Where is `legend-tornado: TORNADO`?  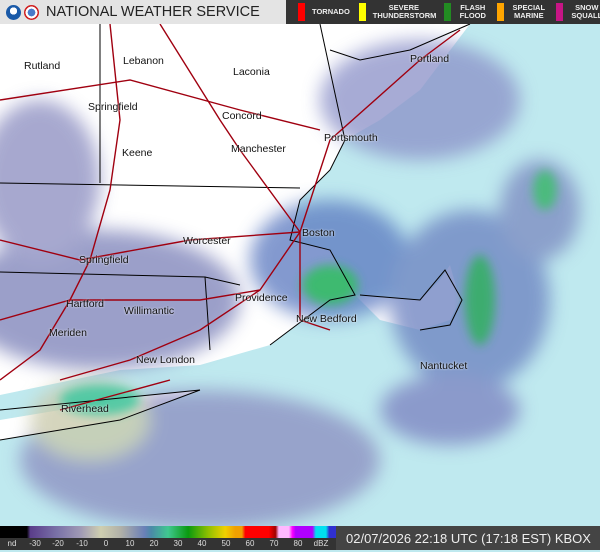
legend-tornado: TORNADO is located at coordinates (324, 12).